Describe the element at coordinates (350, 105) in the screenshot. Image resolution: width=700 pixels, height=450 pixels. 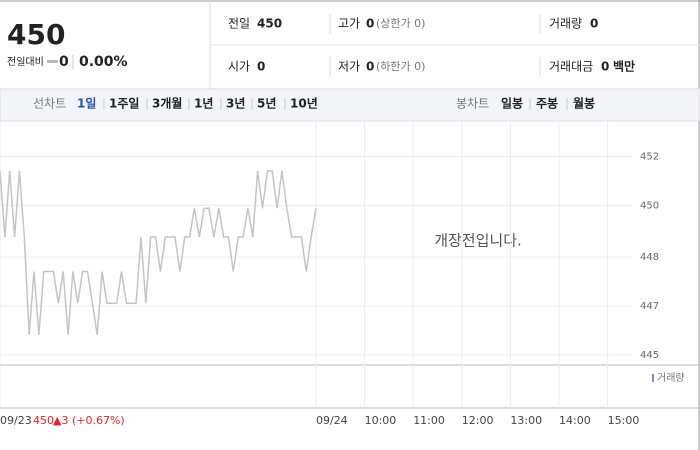
I see `tab-bar` at that location.